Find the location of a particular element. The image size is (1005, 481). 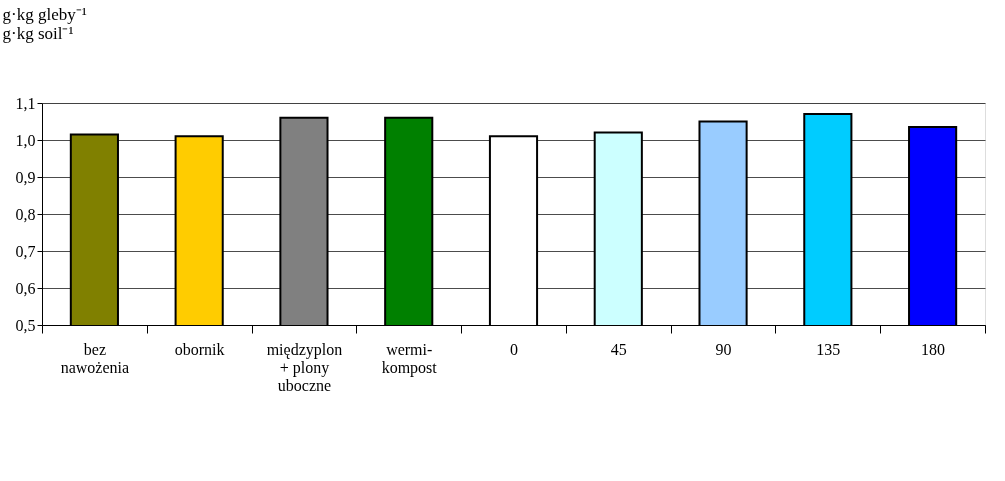

y-tick-label: 1,0 is located at coordinates (25, 140).